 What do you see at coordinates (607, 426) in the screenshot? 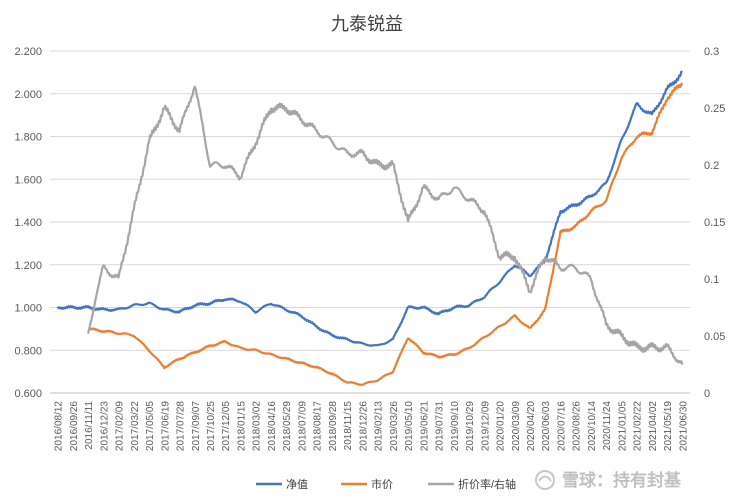
I see `x-tick-label: 2020/11/24` at bounding box center [607, 426].